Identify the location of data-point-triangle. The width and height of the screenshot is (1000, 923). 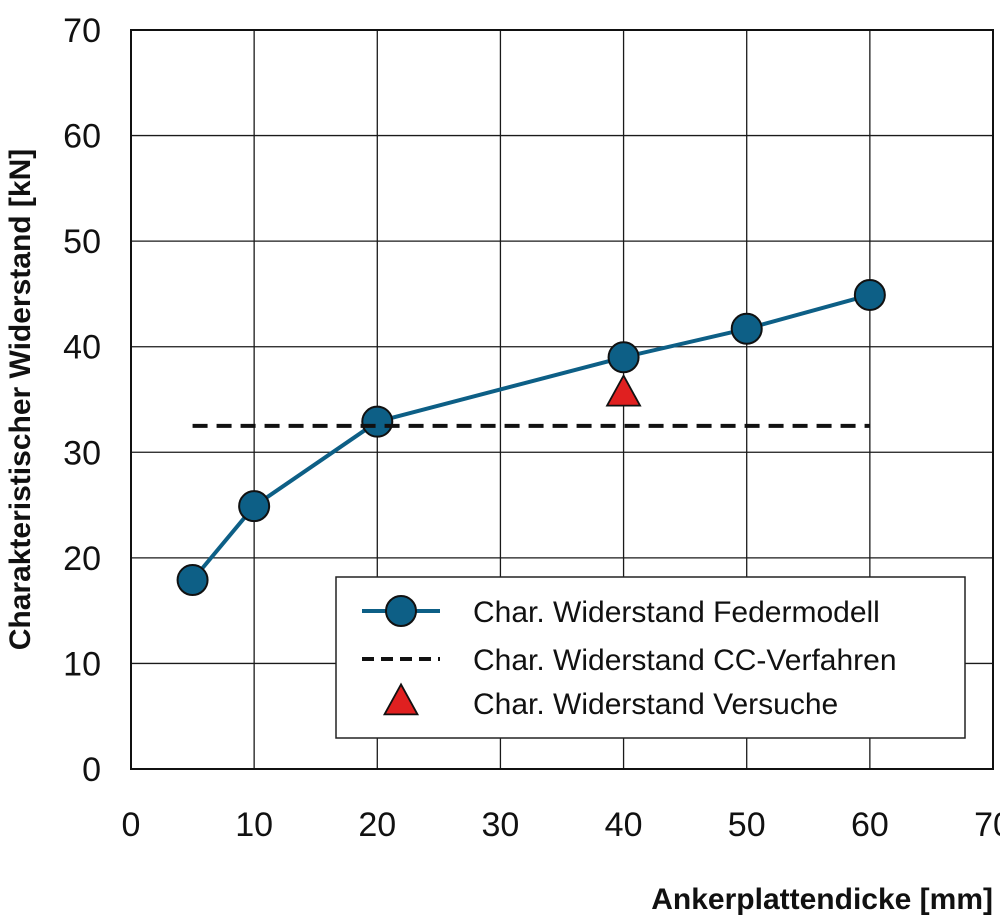
(623, 390).